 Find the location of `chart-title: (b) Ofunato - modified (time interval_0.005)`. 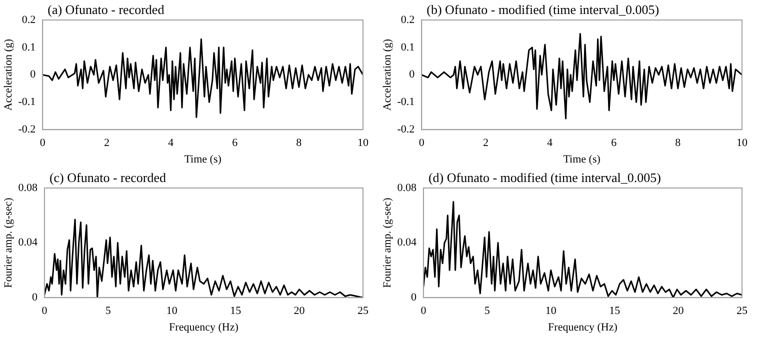

chart-title: (b) Ofunato - modified (time interval_0.005) is located at coordinates (543, 9).